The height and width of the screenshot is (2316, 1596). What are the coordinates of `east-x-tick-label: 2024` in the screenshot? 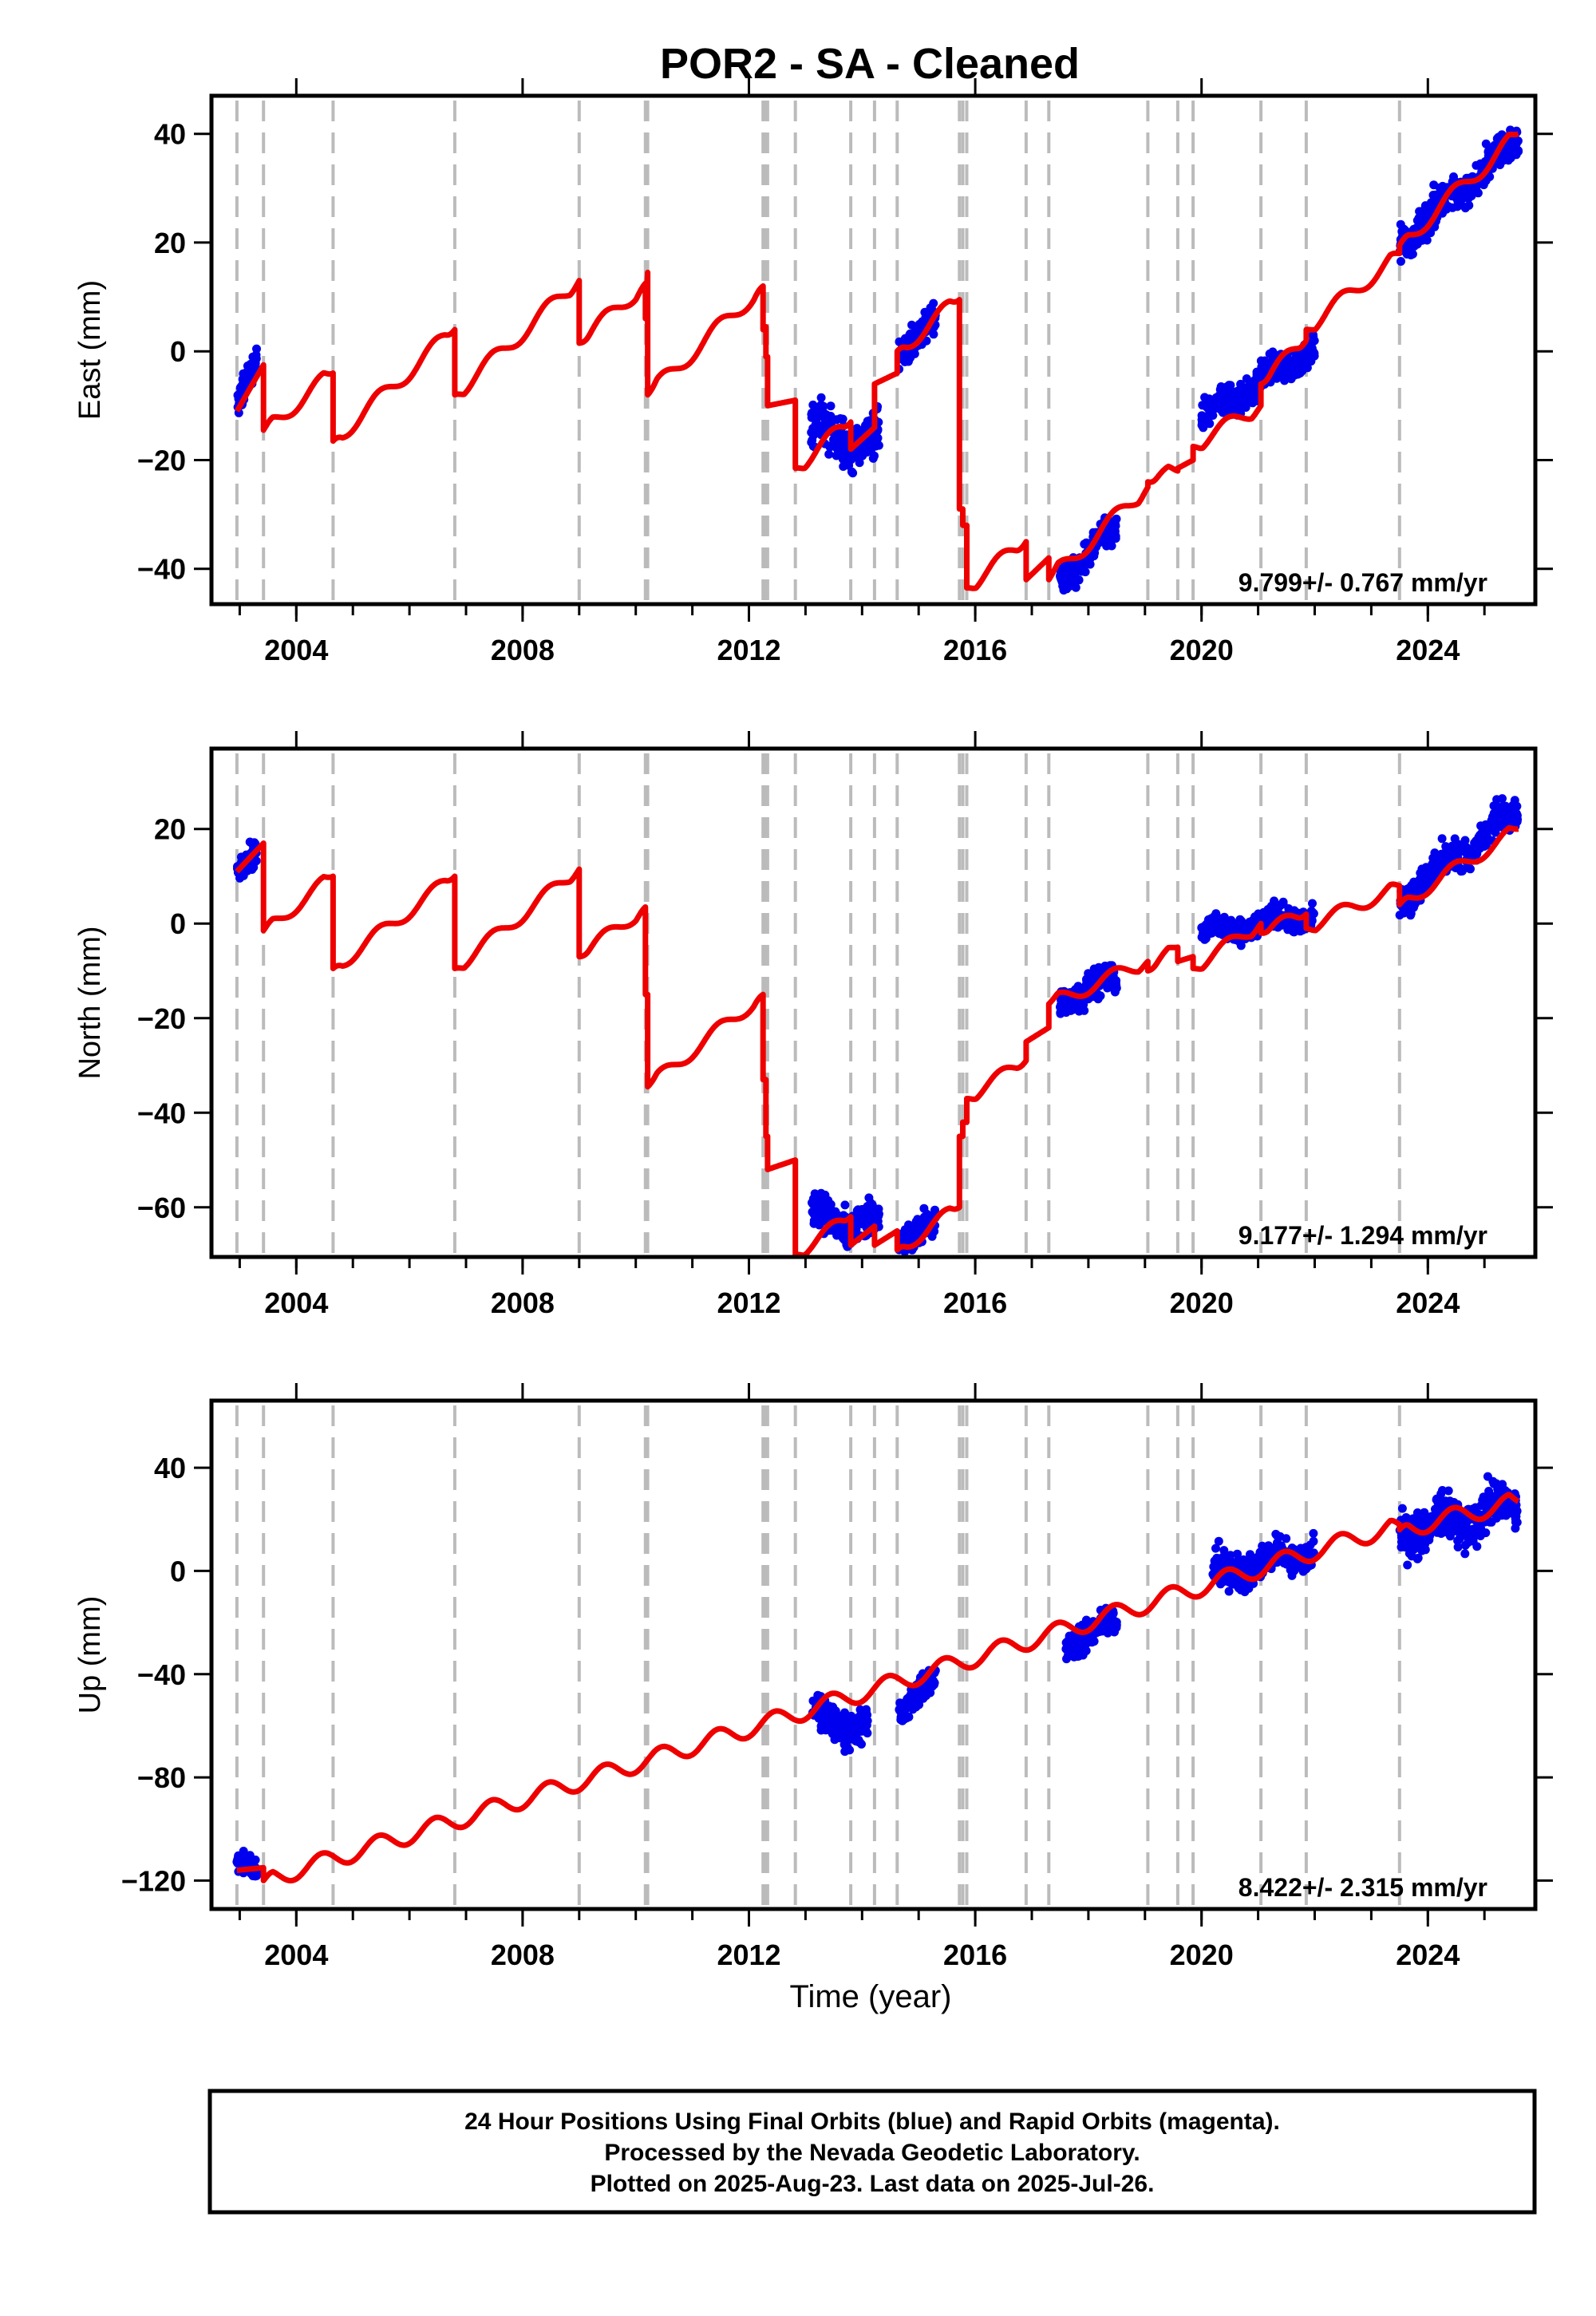 It's located at (1428, 650).